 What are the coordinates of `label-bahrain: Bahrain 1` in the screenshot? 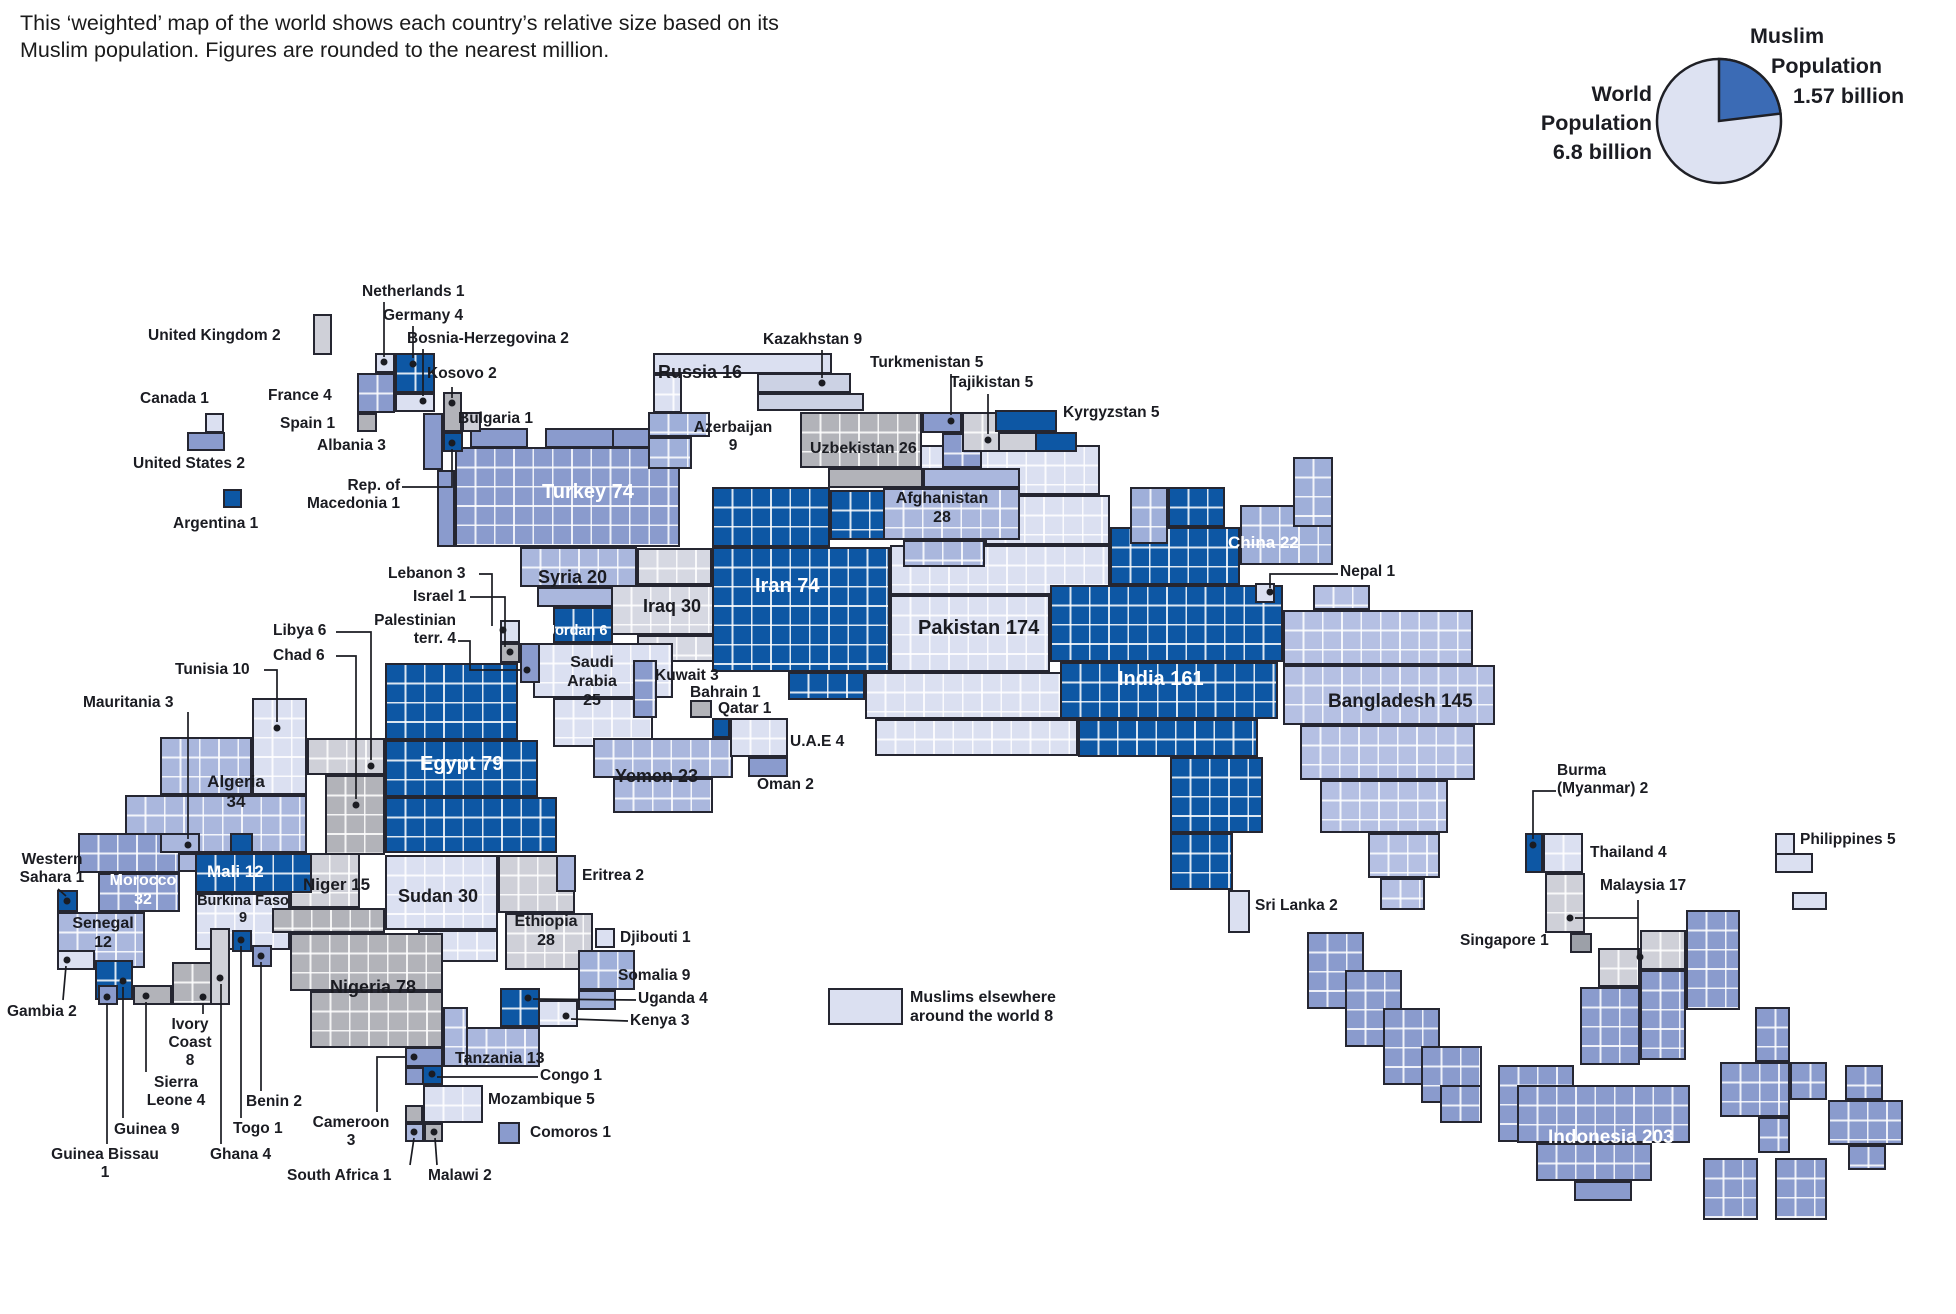 It's located at (725, 692).